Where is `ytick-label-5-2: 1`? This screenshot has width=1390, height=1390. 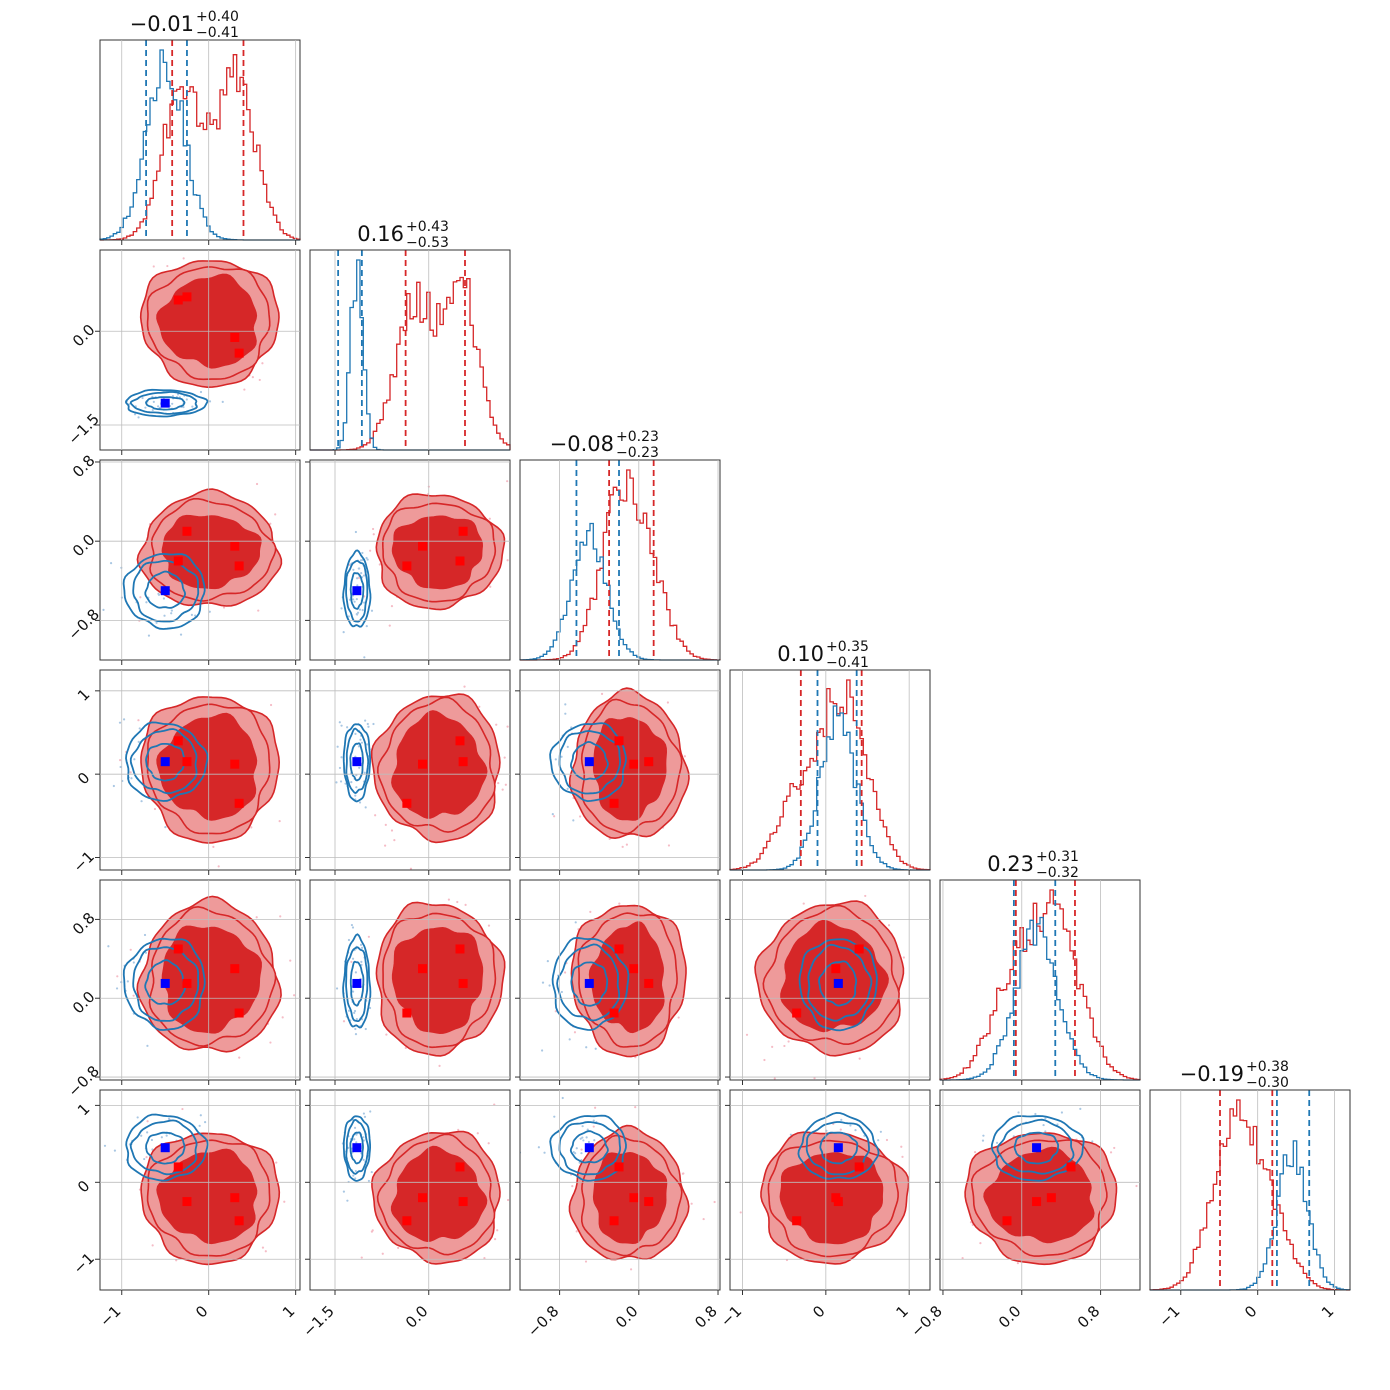
ytick-label-5-2: 1 is located at coordinates (83, 1109).